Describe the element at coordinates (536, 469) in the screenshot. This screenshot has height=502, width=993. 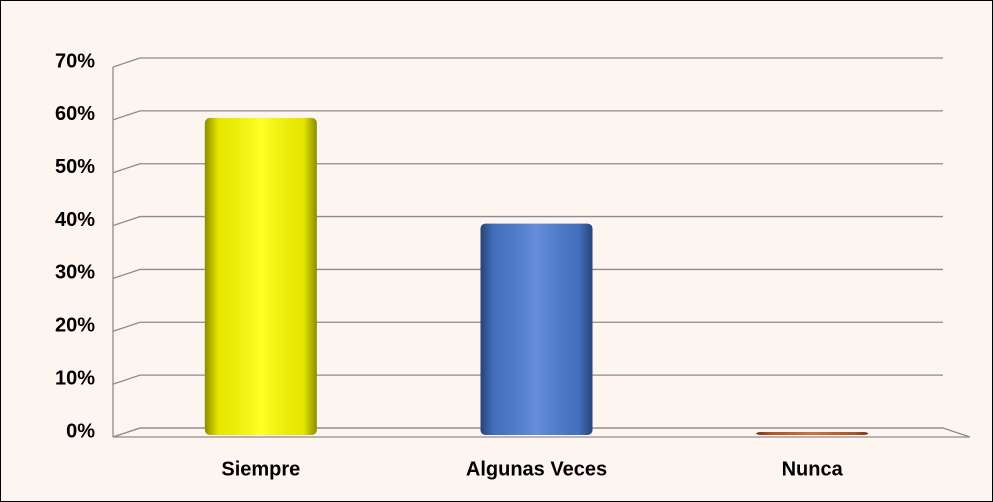
I see `x-tick-label: Algunas Veces` at that location.